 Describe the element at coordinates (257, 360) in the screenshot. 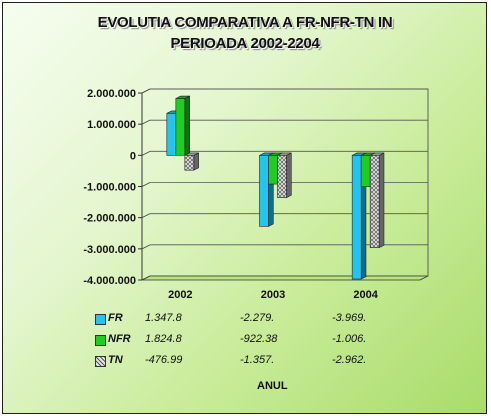

I see `table-cell-tn-2003: -1.357.` at that location.